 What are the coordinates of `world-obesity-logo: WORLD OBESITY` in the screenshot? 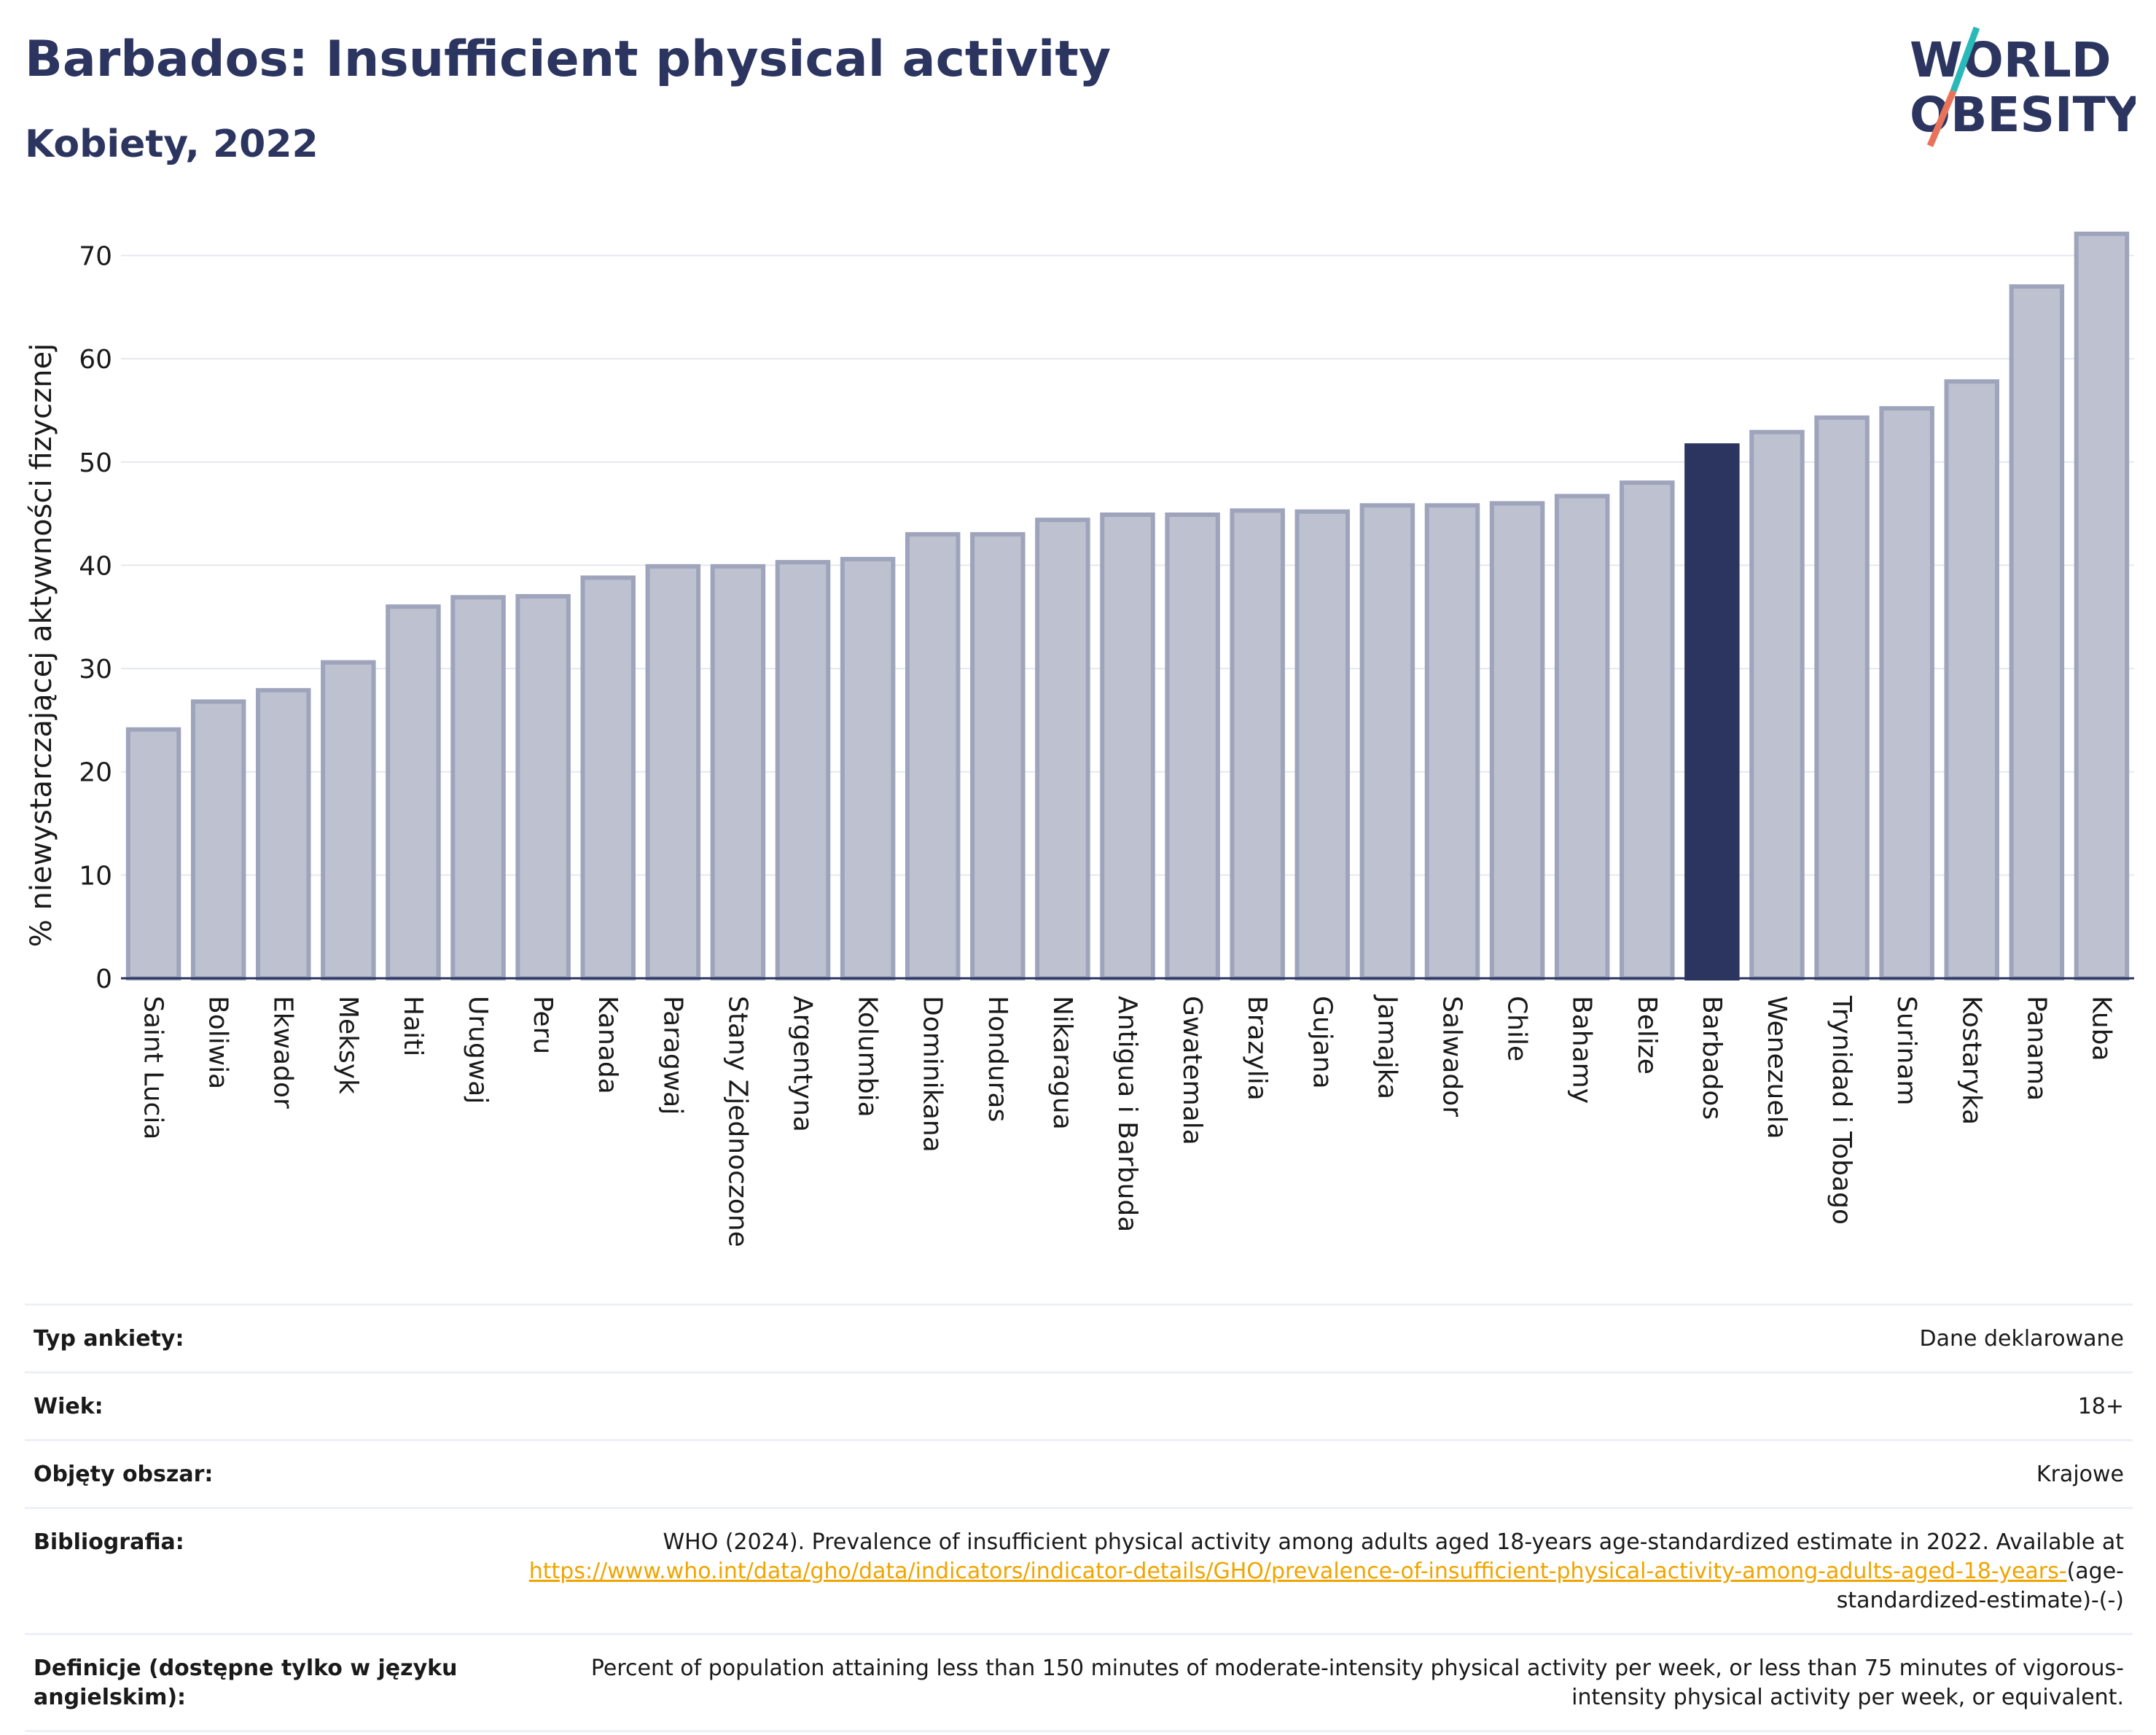 It's located at (2023, 86).